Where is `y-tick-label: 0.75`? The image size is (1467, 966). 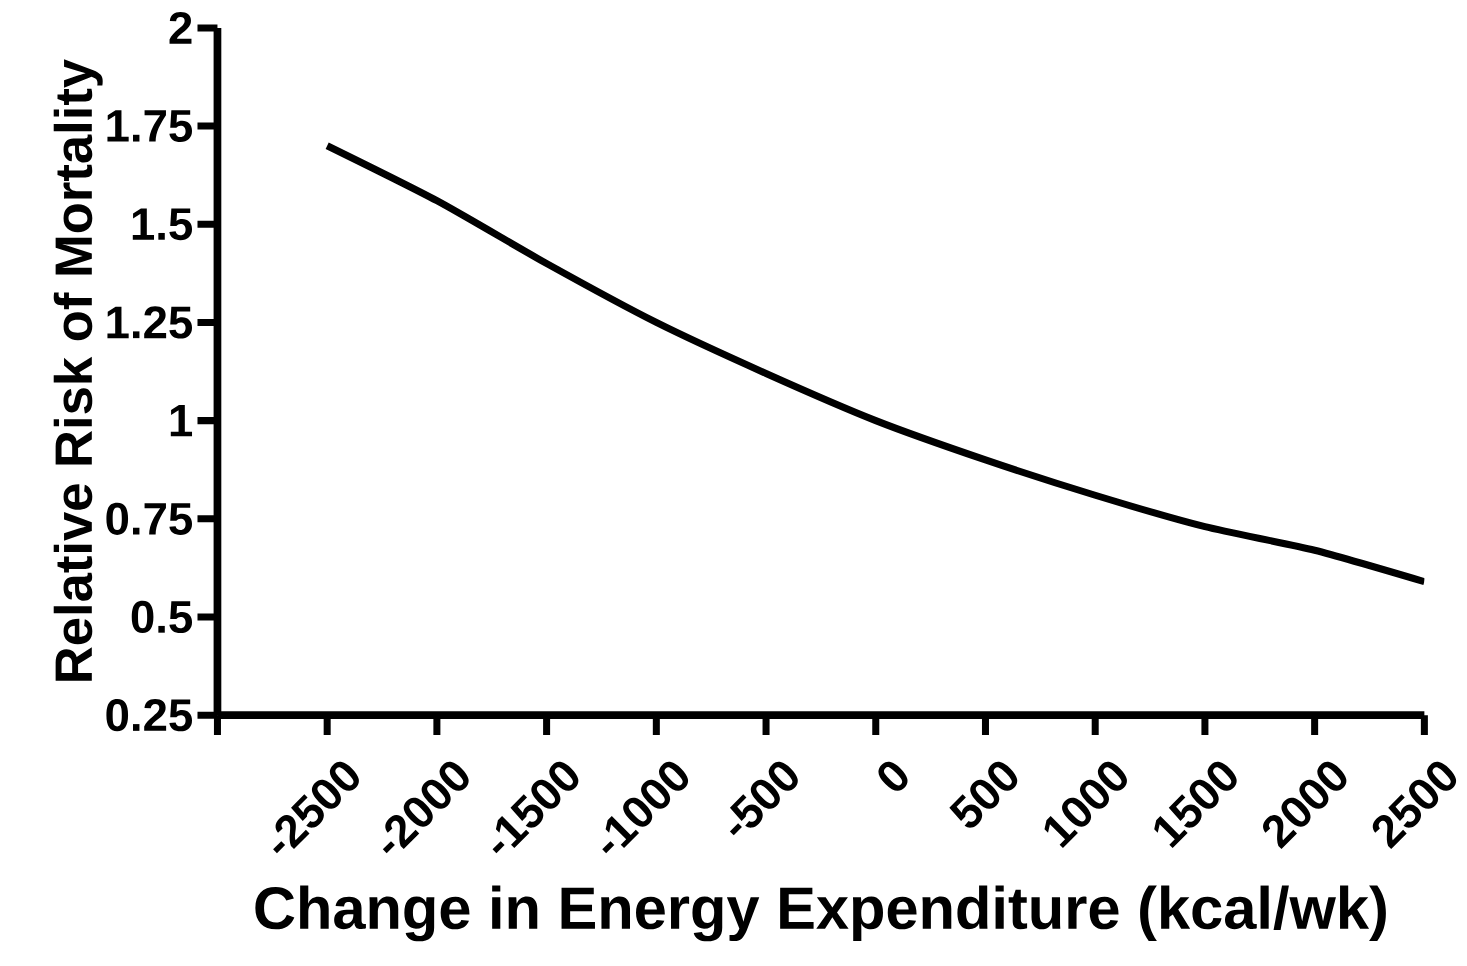
y-tick-label: 0.75 is located at coordinates (149, 519).